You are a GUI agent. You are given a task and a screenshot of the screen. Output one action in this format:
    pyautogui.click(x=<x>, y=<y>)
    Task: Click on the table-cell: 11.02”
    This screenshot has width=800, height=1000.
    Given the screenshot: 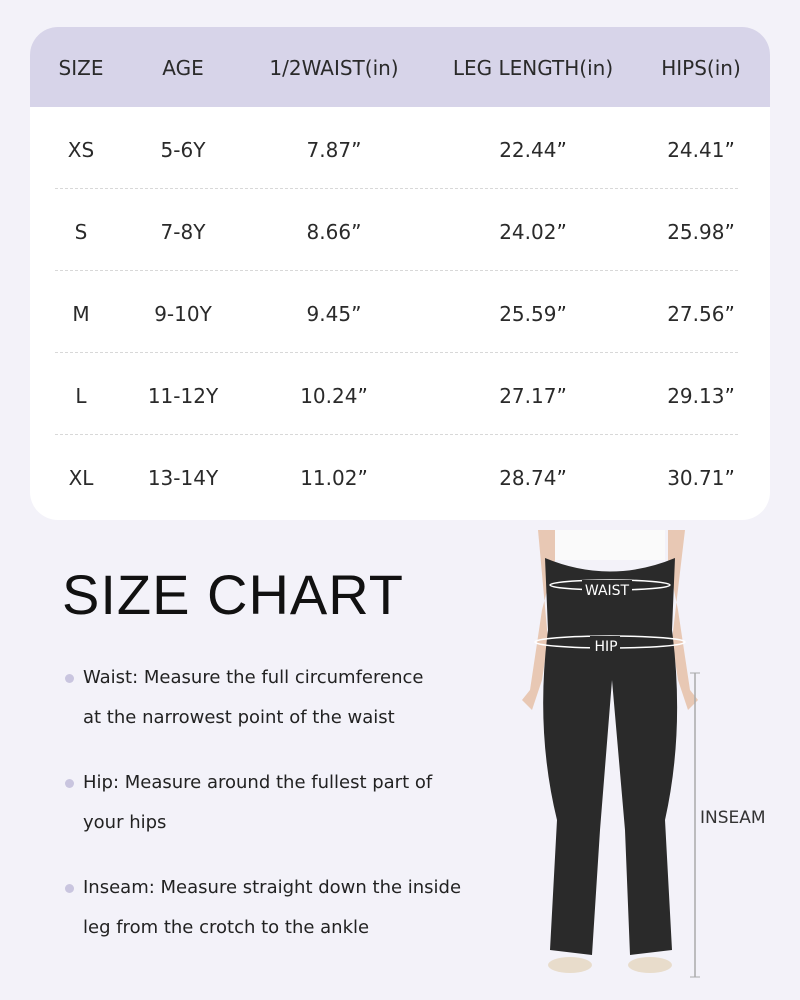 What is the action you would take?
    pyautogui.click(x=334, y=478)
    